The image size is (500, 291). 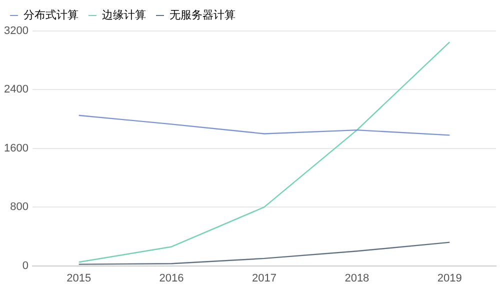 What do you see at coordinates (203, 15) in the screenshot?
I see `legend-label: 无服务器计算` at bounding box center [203, 15].